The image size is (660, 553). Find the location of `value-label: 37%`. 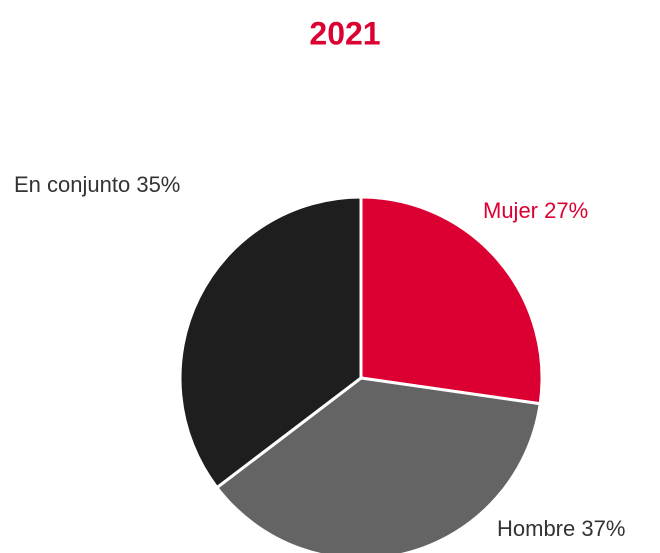

value-label: 37% is located at coordinates (603, 528).